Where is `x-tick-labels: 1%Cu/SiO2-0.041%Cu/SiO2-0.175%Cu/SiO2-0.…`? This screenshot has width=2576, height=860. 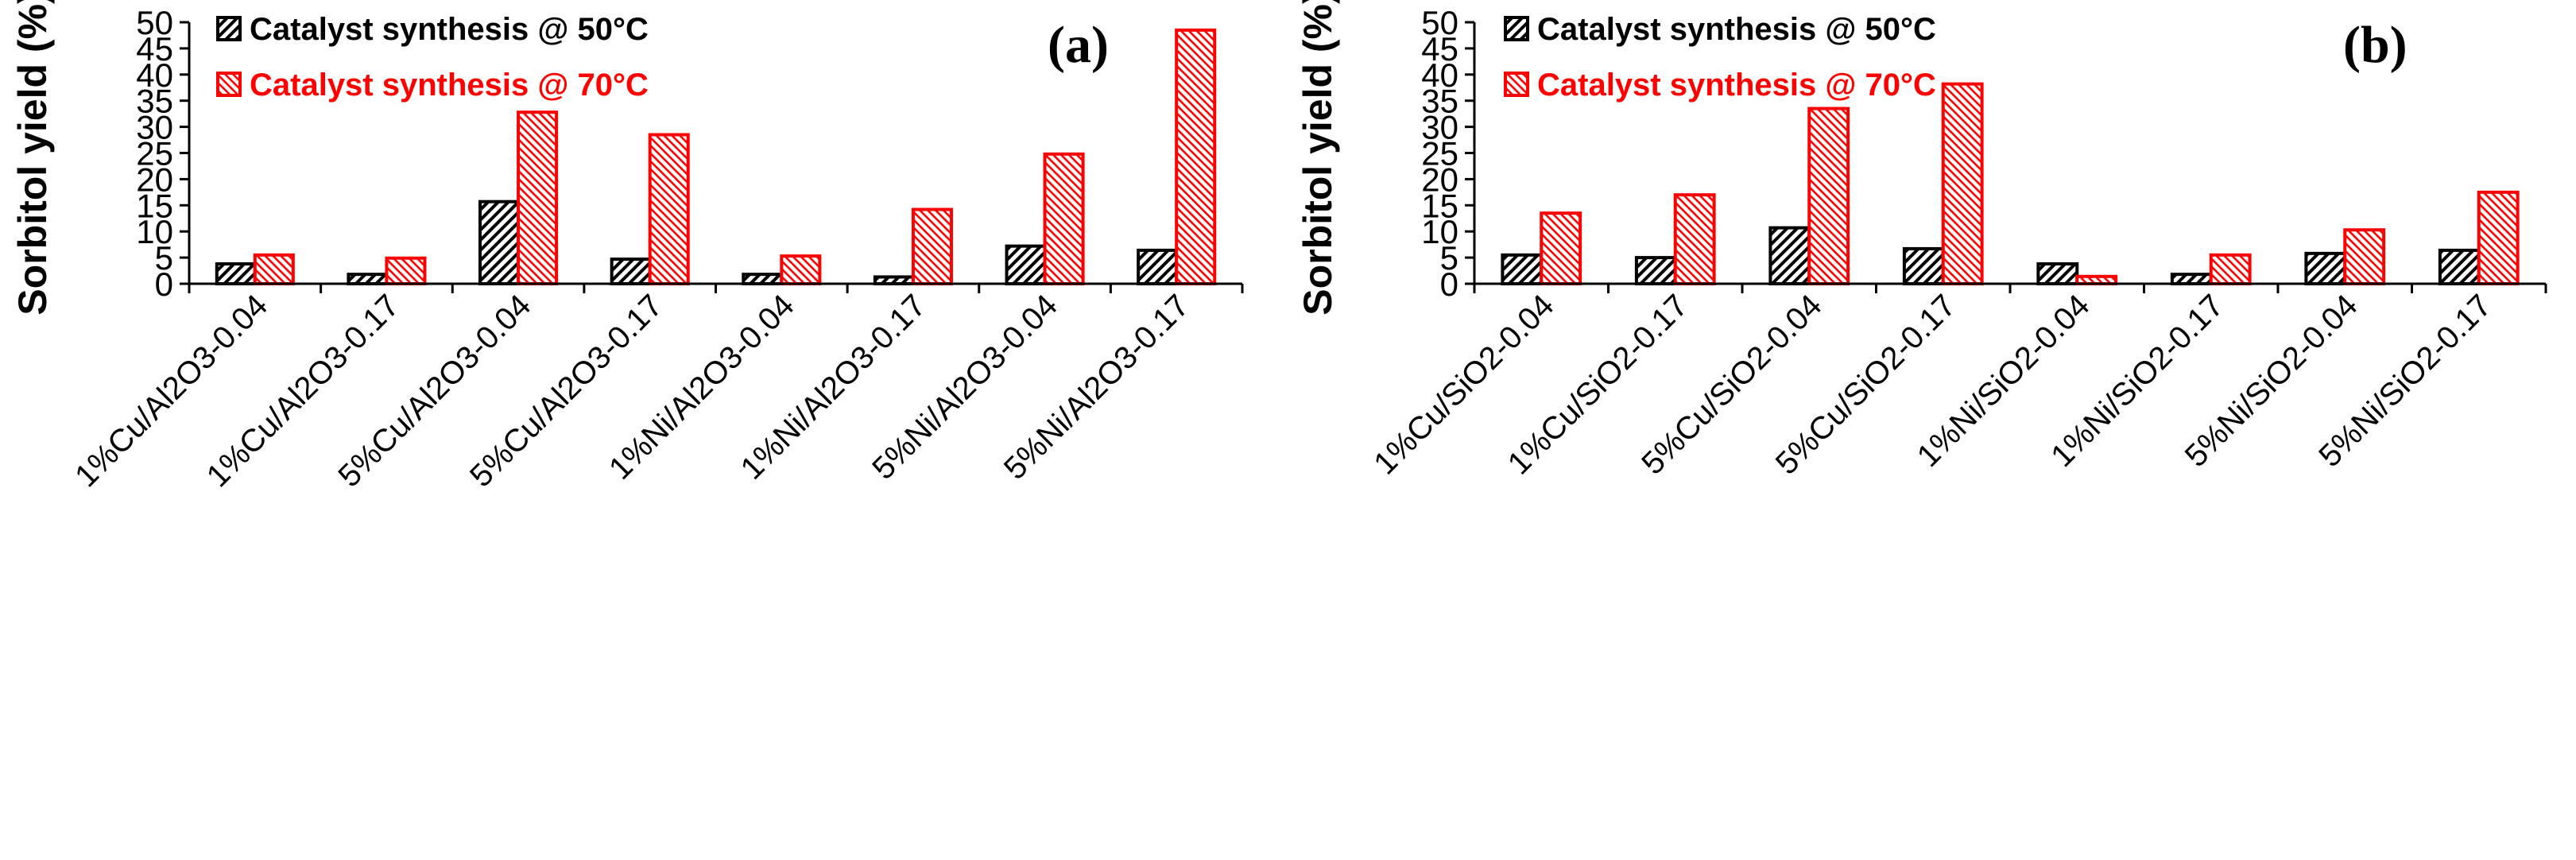
x-tick-labels: 1%Cu/SiO2-0.041%Cu/SiO2-0.175%Cu/SiO2-0.… is located at coordinates (1932, 384).